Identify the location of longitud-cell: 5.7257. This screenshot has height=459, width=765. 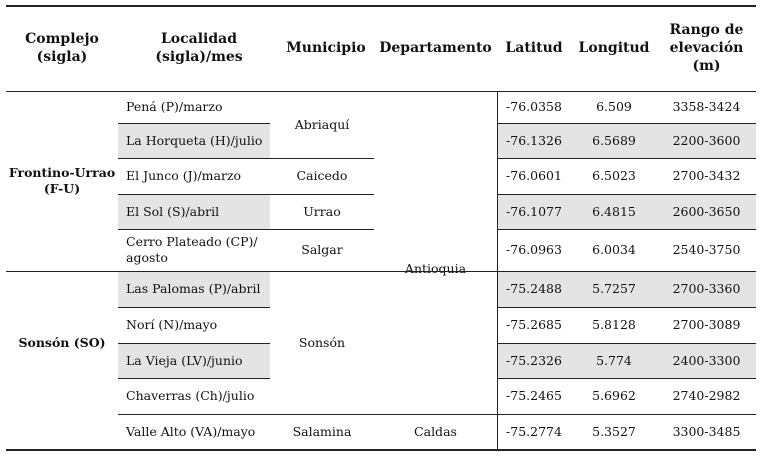
(614, 288).